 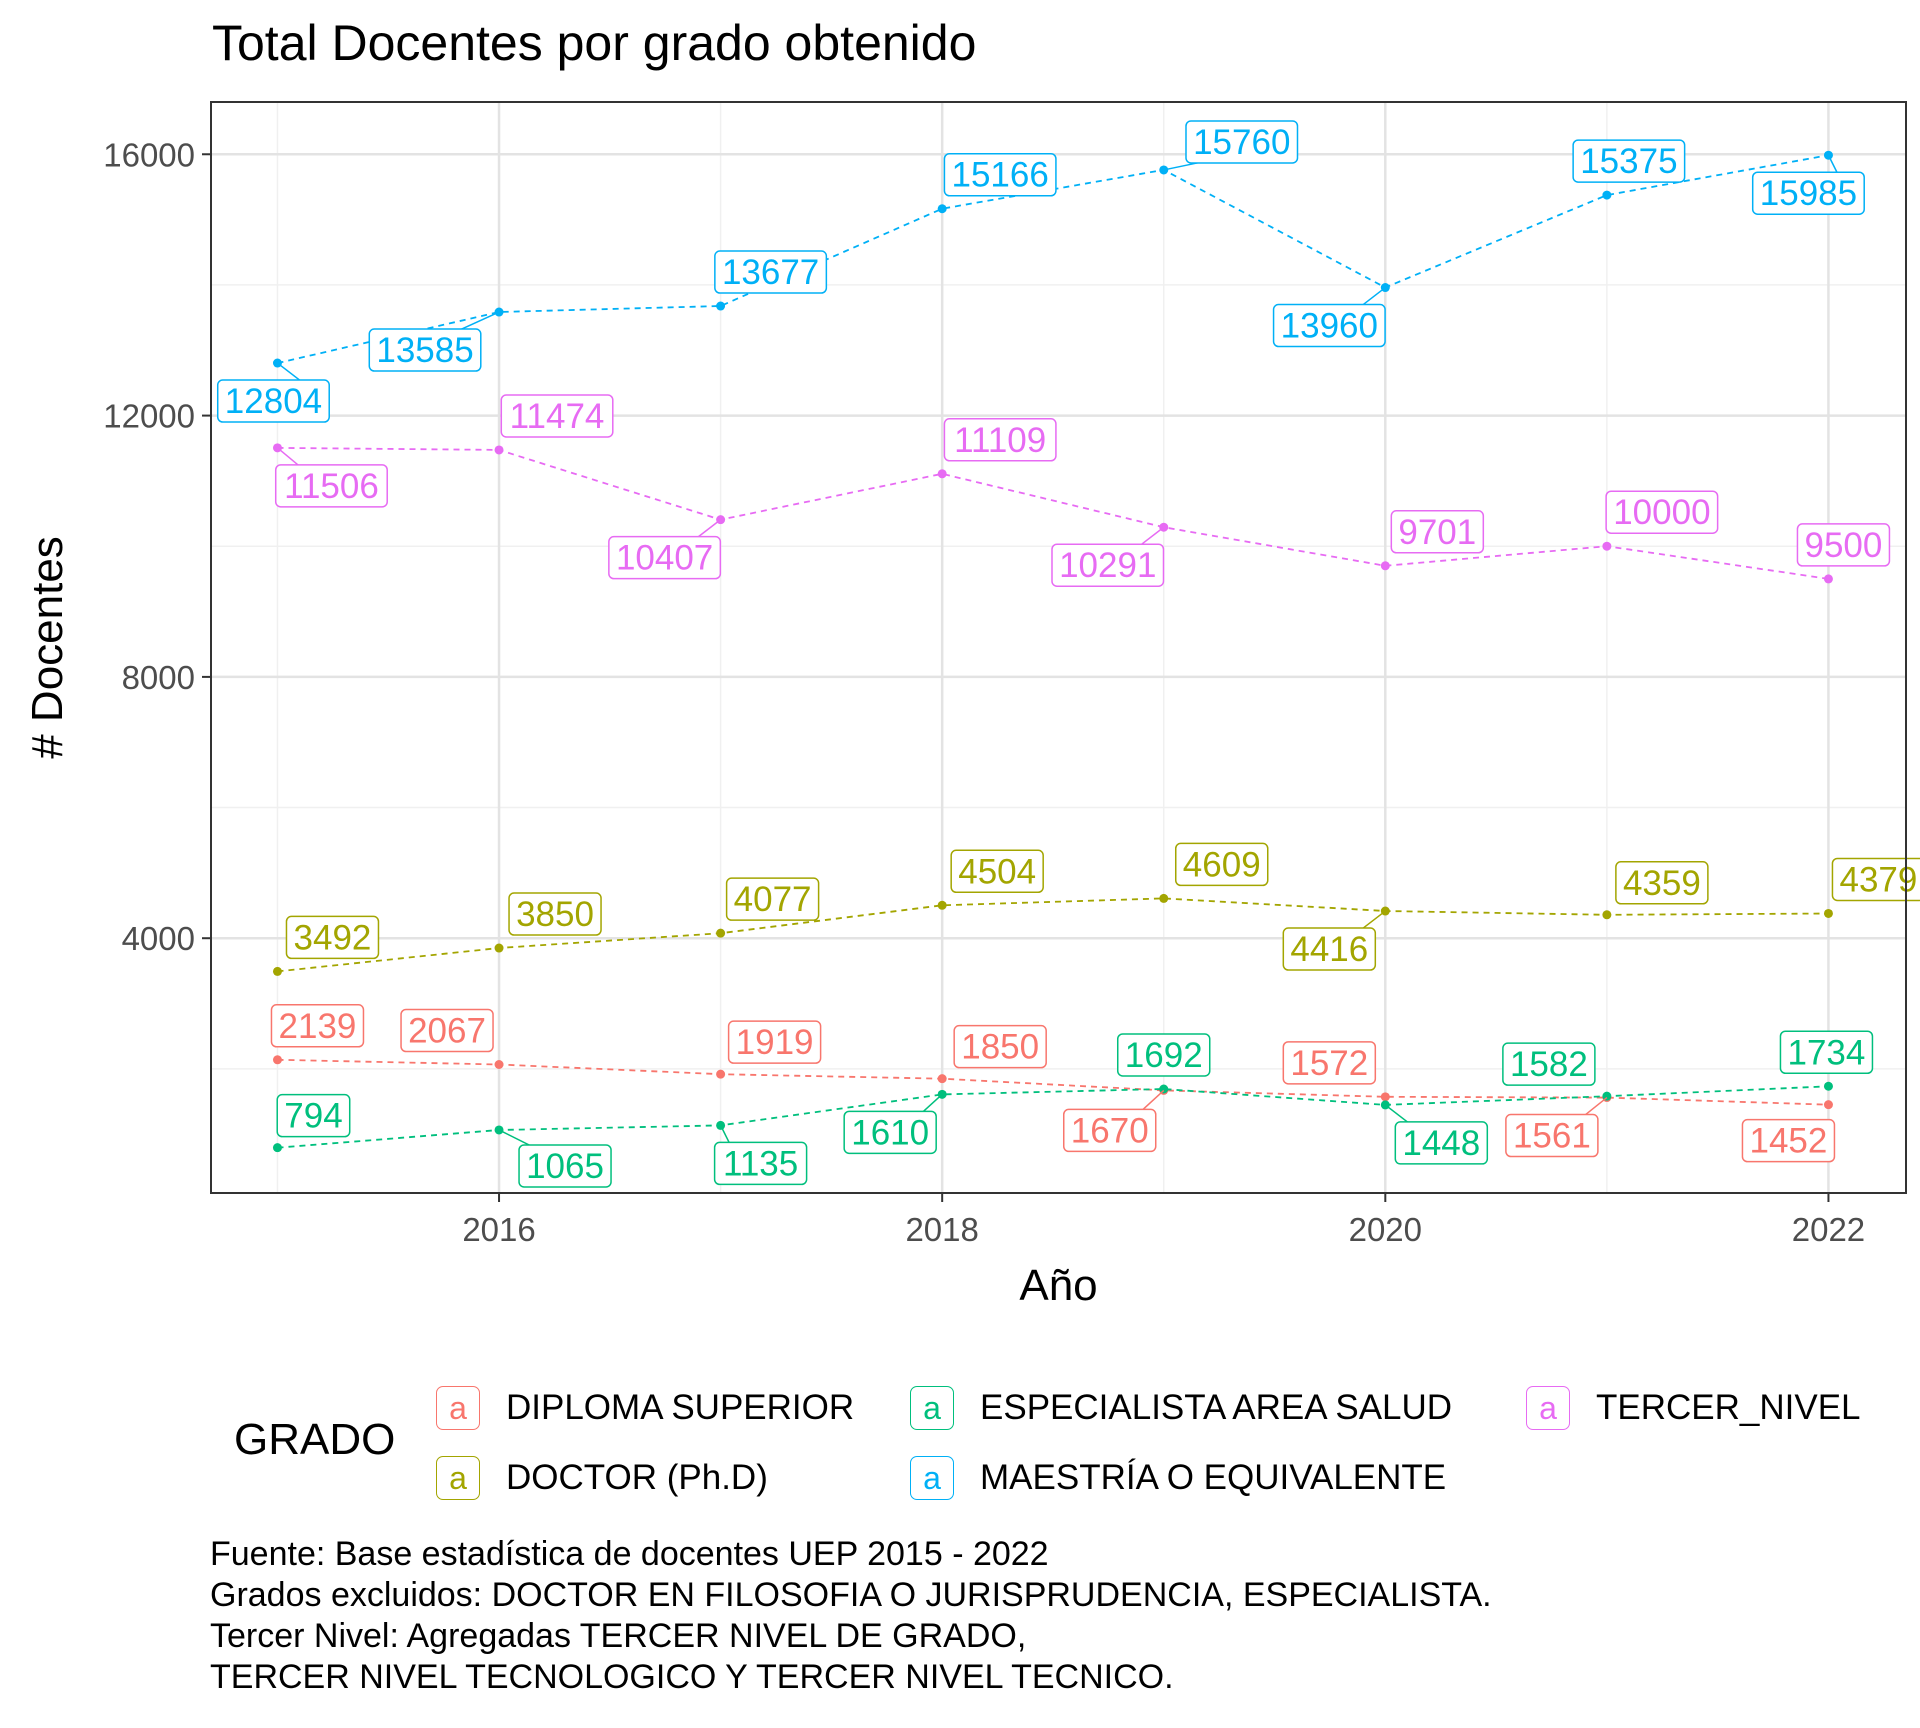 I want to click on data-label: 1734, so click(x=1827, y=1052).